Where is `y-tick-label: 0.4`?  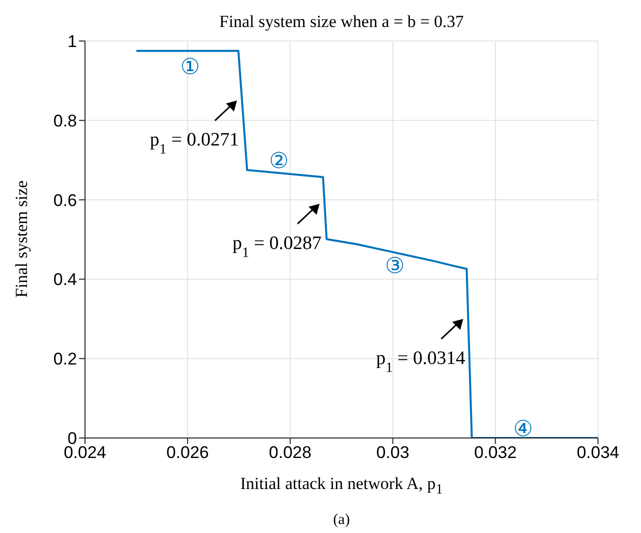
y-tick-label: 0.4 is located at coordinates (65, 280).